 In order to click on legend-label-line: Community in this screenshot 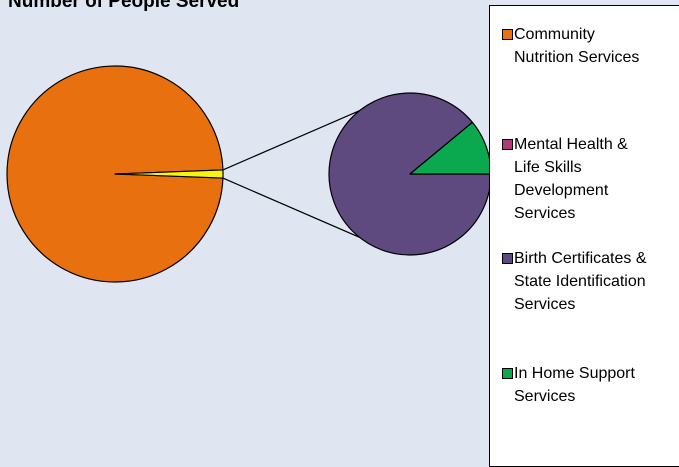, I will do `click(554, 34)`.